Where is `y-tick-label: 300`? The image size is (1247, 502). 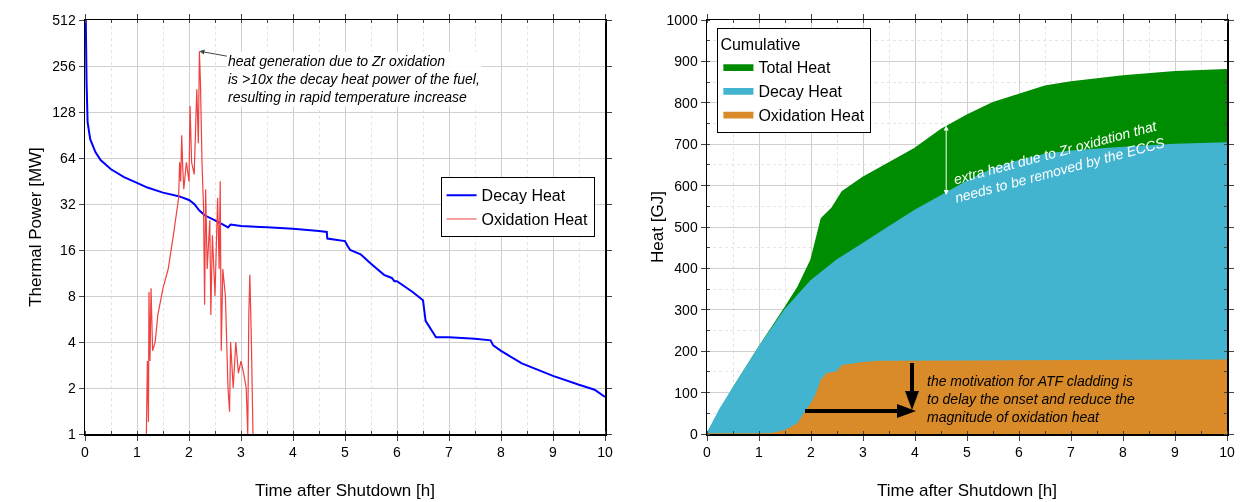
y-tick-label: 300 is located at coordinates (686, 309).